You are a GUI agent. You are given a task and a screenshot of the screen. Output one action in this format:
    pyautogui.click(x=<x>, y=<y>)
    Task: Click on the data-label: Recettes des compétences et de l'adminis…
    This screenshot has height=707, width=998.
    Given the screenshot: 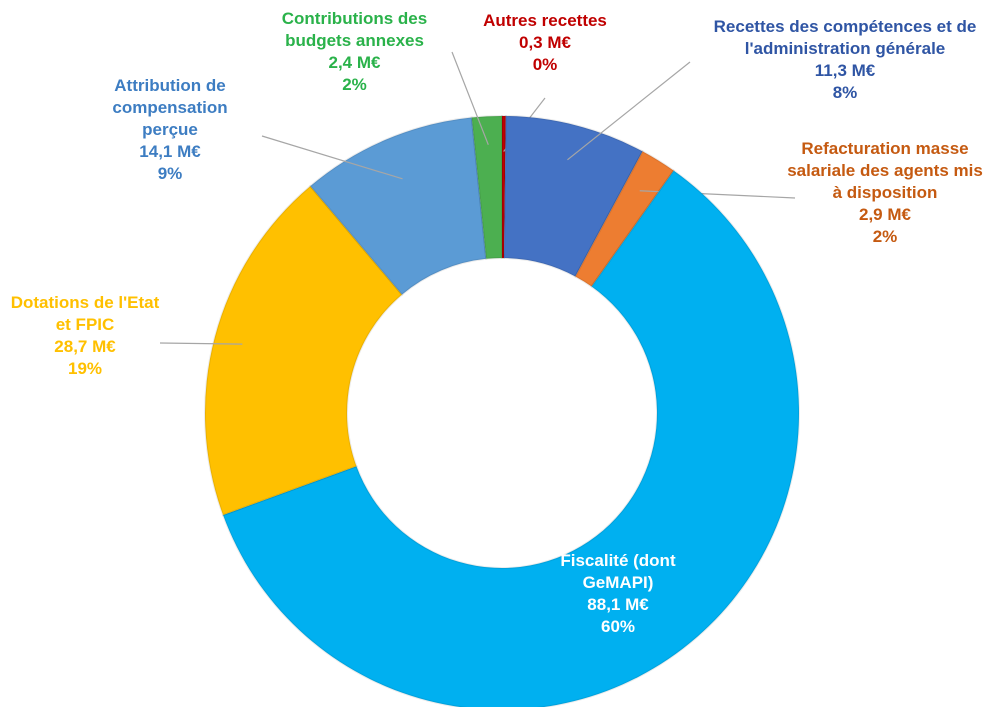 What is the action you would take?
    pyautogui.click(x=844, y=60)
    